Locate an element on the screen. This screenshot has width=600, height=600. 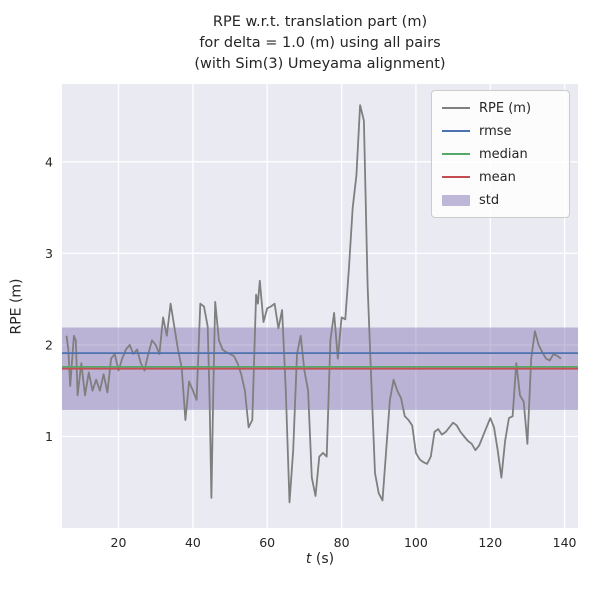
legend-label: mean is located at coordinates (497, 177).